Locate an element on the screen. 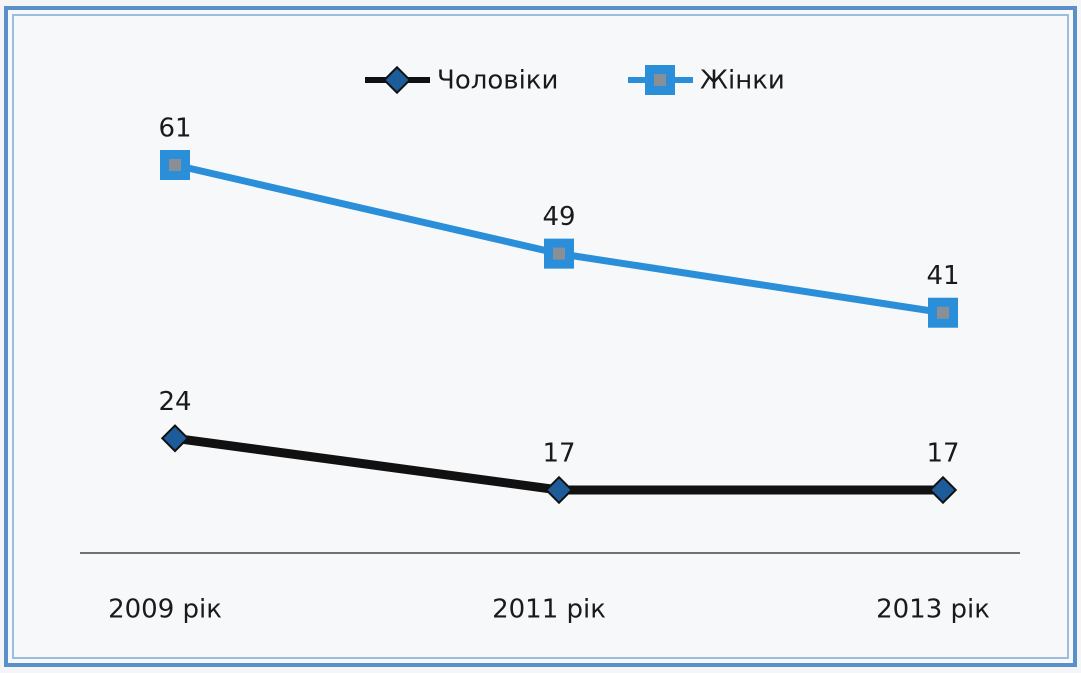 Image resolution: width=1081 pixels, height=673 pixels. legend-label: Жінки is located at coordinates (742, 81).